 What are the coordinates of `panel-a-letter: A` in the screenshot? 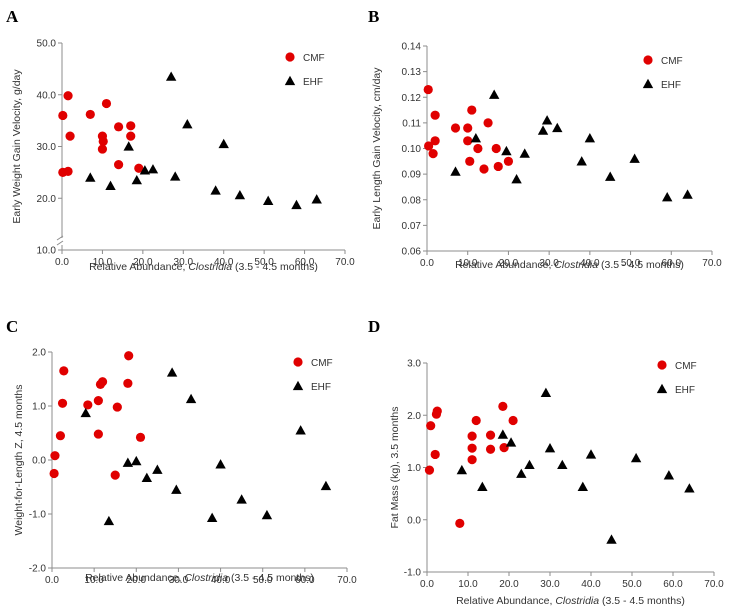 It's located at (12, 16).